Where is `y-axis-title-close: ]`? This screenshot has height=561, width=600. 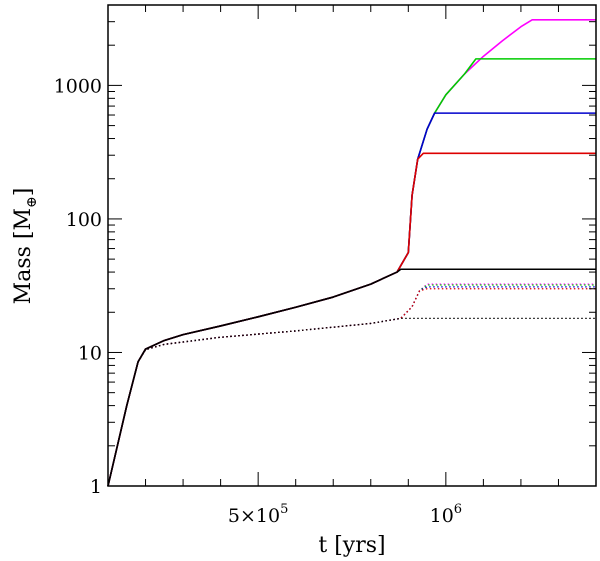
y-axis-title-close: ] is located at coordinates (23, 192).